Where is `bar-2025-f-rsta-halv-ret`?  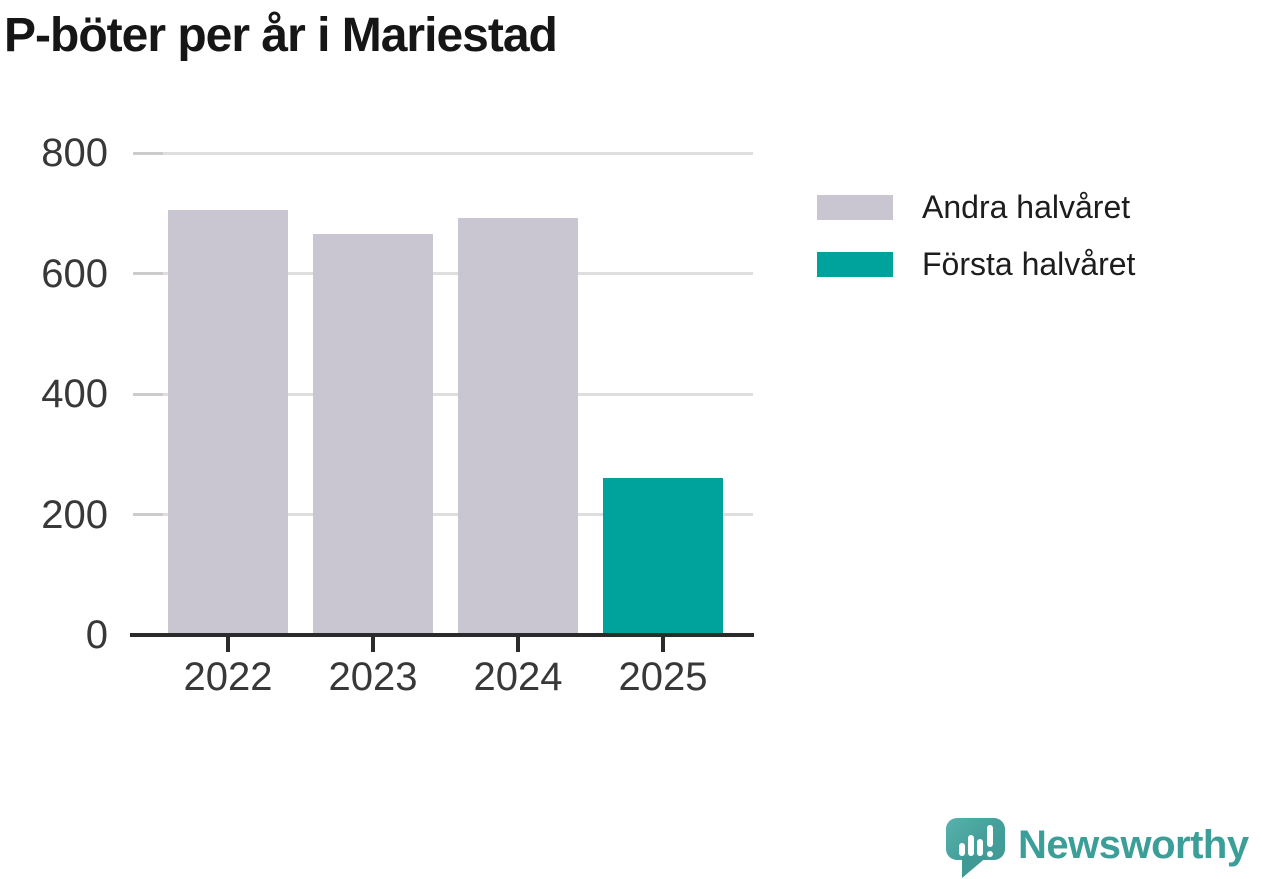
bar-2025-f-rsta-halv-ret is located at coordinates (663, 556).